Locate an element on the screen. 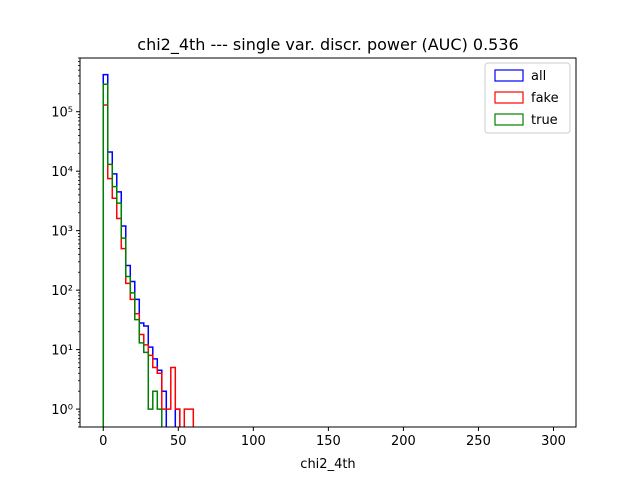 Image resolution: width=640 pixels, height=480 pixels. x-tick-label: 300 is located at coordinates (553, 441).